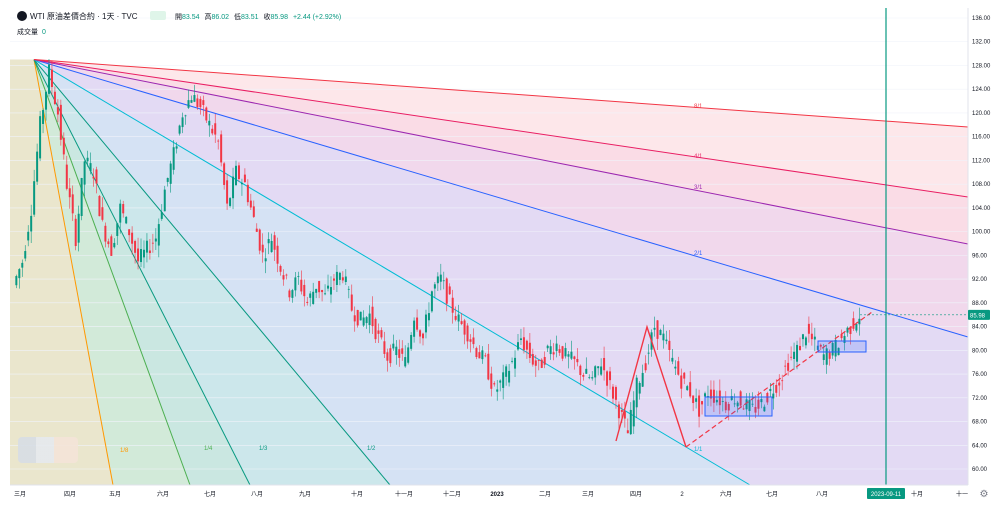  Describe the element at coordinates (698, 157) in the screenshot. I see `fan-line-label: 4/1` at that location.